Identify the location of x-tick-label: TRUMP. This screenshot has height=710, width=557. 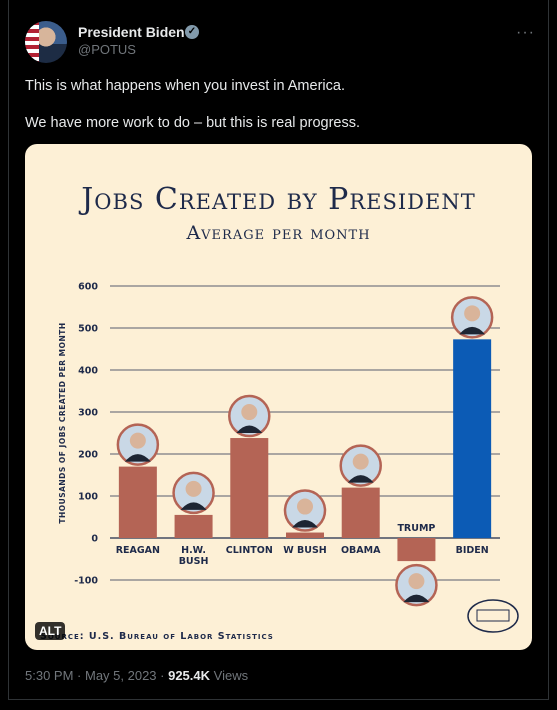
(416, 528).